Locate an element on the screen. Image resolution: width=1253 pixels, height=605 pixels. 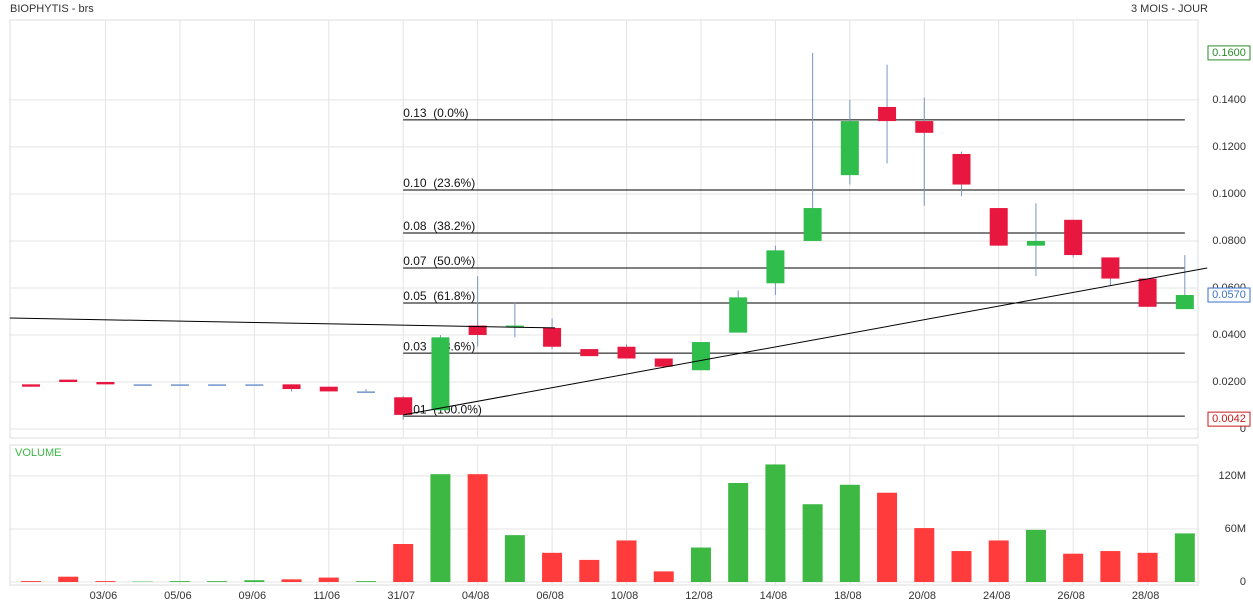
y-tick-label: 0.0800 is located at coordinates (1229, 241).